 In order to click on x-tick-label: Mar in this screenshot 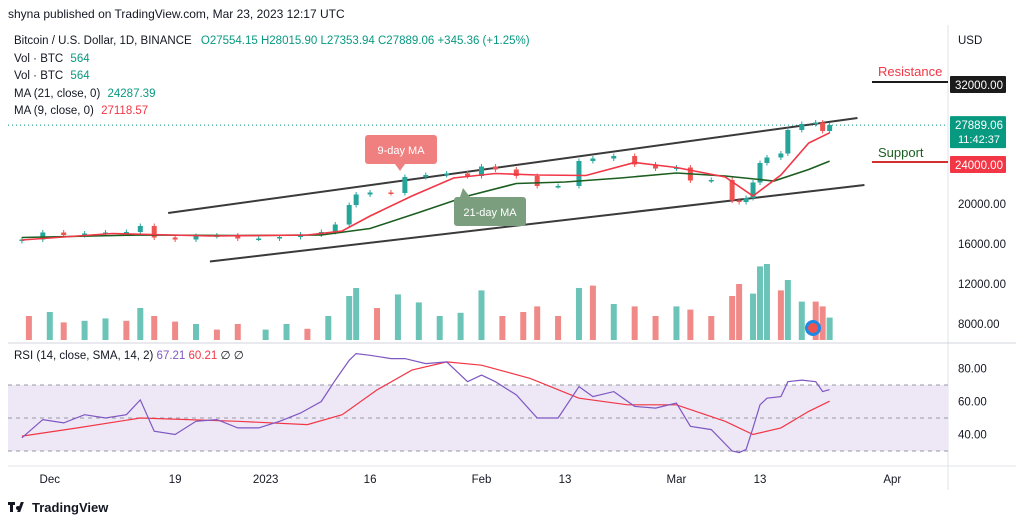, I will do `click(677, 480)`.